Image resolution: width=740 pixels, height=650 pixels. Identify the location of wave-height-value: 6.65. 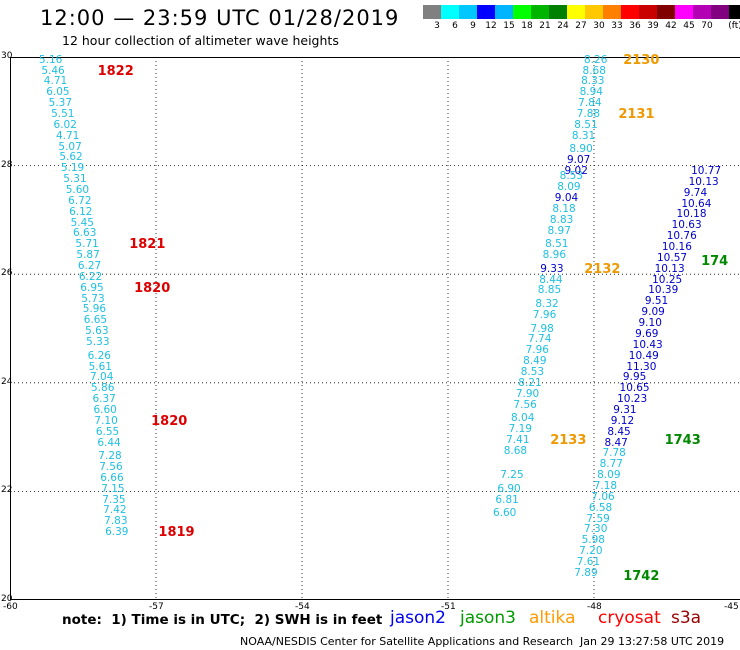
(95, 320).